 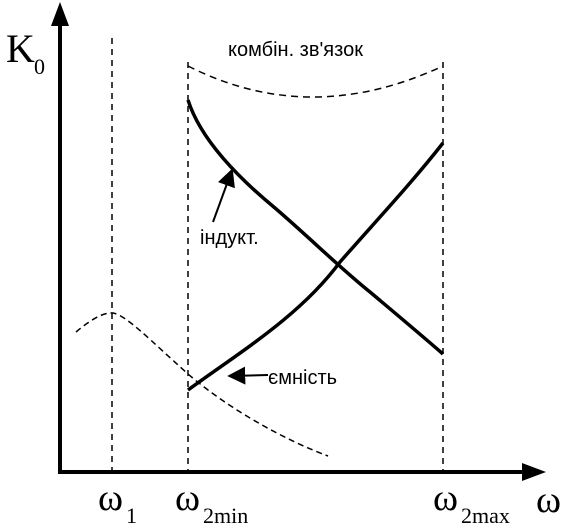 What do you see at coordinates (534, 472) in the screenshot?
I see `x-axis-arrow` at bounding box center [534, 472].